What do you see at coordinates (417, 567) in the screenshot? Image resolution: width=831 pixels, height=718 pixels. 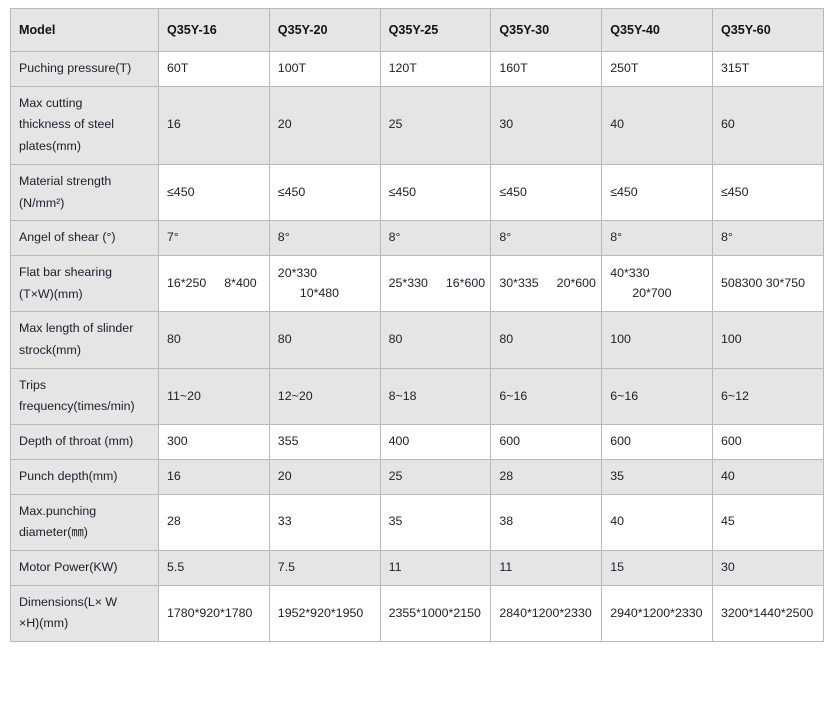 I see `table-row: Motor Power(KW) 5.5 7.5 11 11 15 30` at bounding box center [417, 567].